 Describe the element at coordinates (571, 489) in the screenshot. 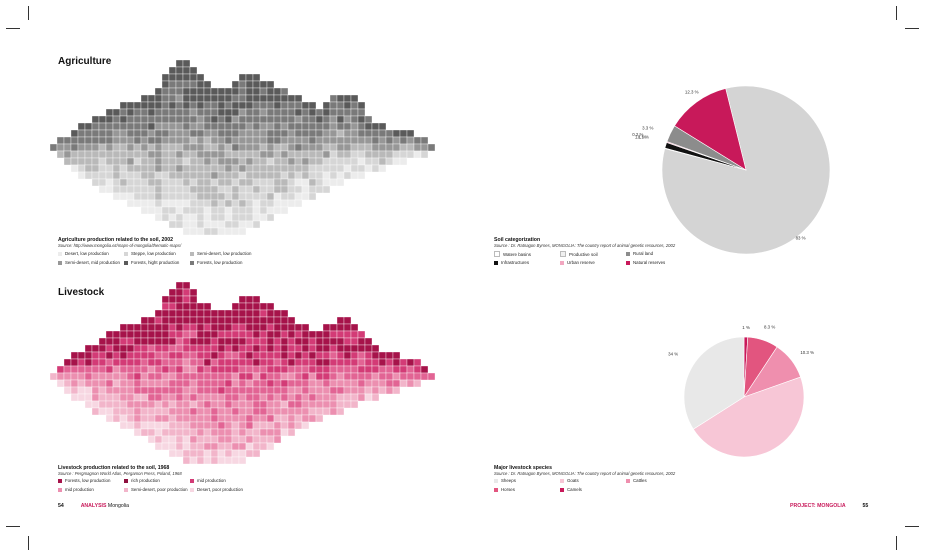

I see `legend-item: Camels` at that location.